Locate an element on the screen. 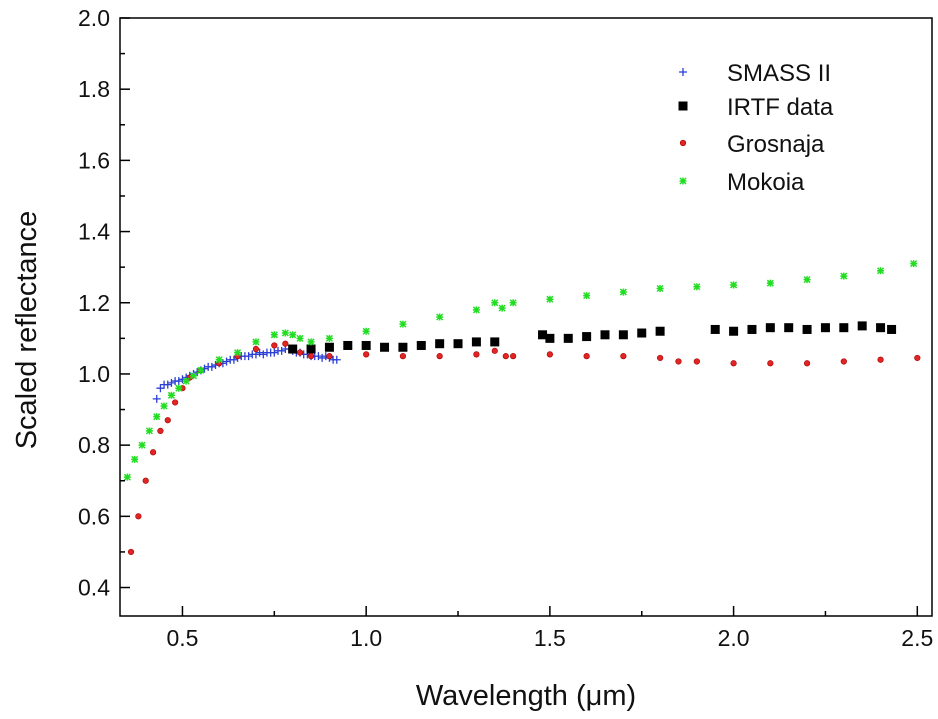 This screenshot has height=719, width=938. legend-marker-irtf-icon is located at coordinates (683, 106).